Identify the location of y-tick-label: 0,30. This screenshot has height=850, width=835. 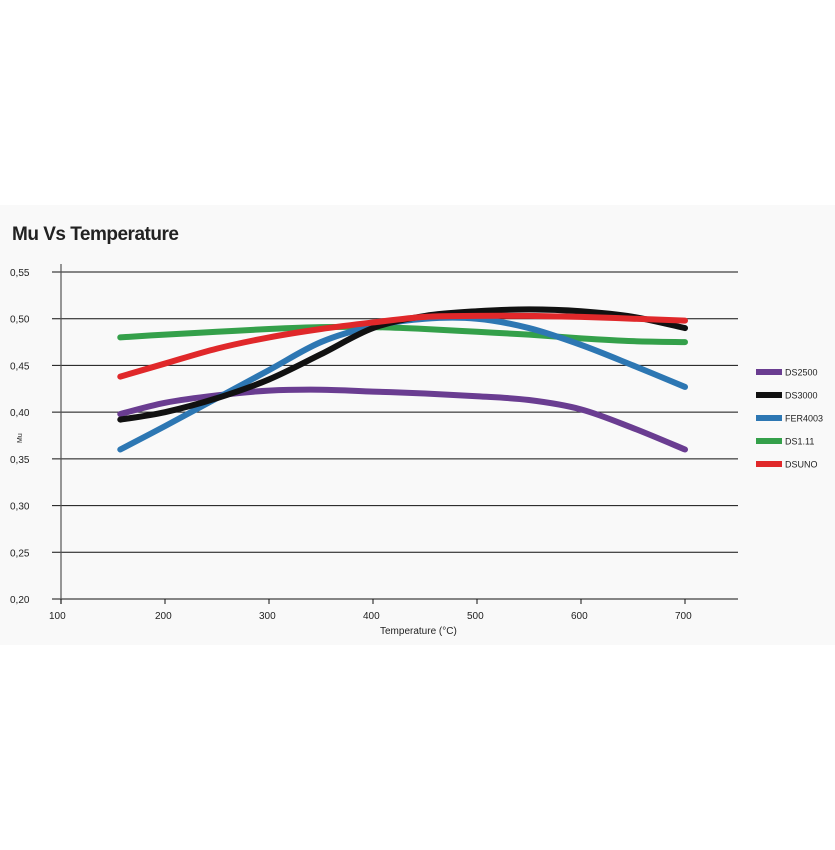
(20, 507).